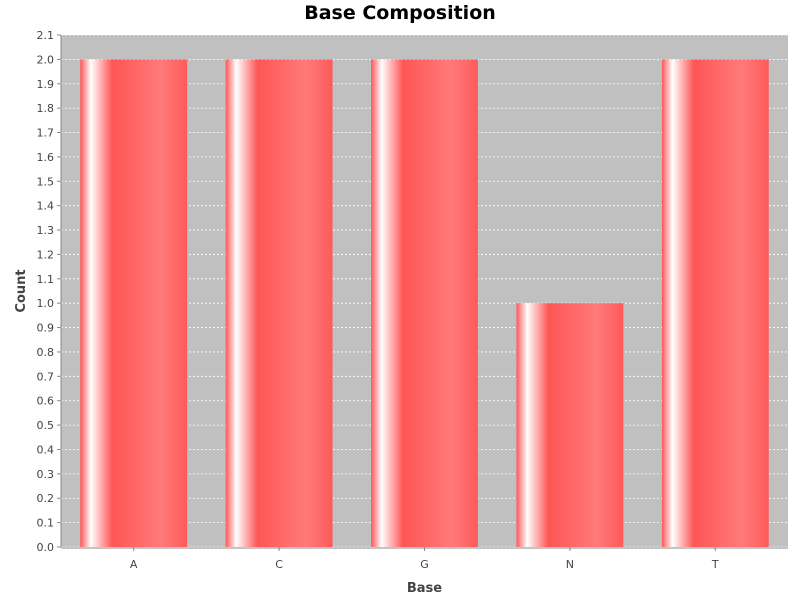 The width and height of the screenshot is (800, 600). Describe the element at coordinates (46, 108) in the screenshot. I see `y-tick-label: 1.8` at that location.